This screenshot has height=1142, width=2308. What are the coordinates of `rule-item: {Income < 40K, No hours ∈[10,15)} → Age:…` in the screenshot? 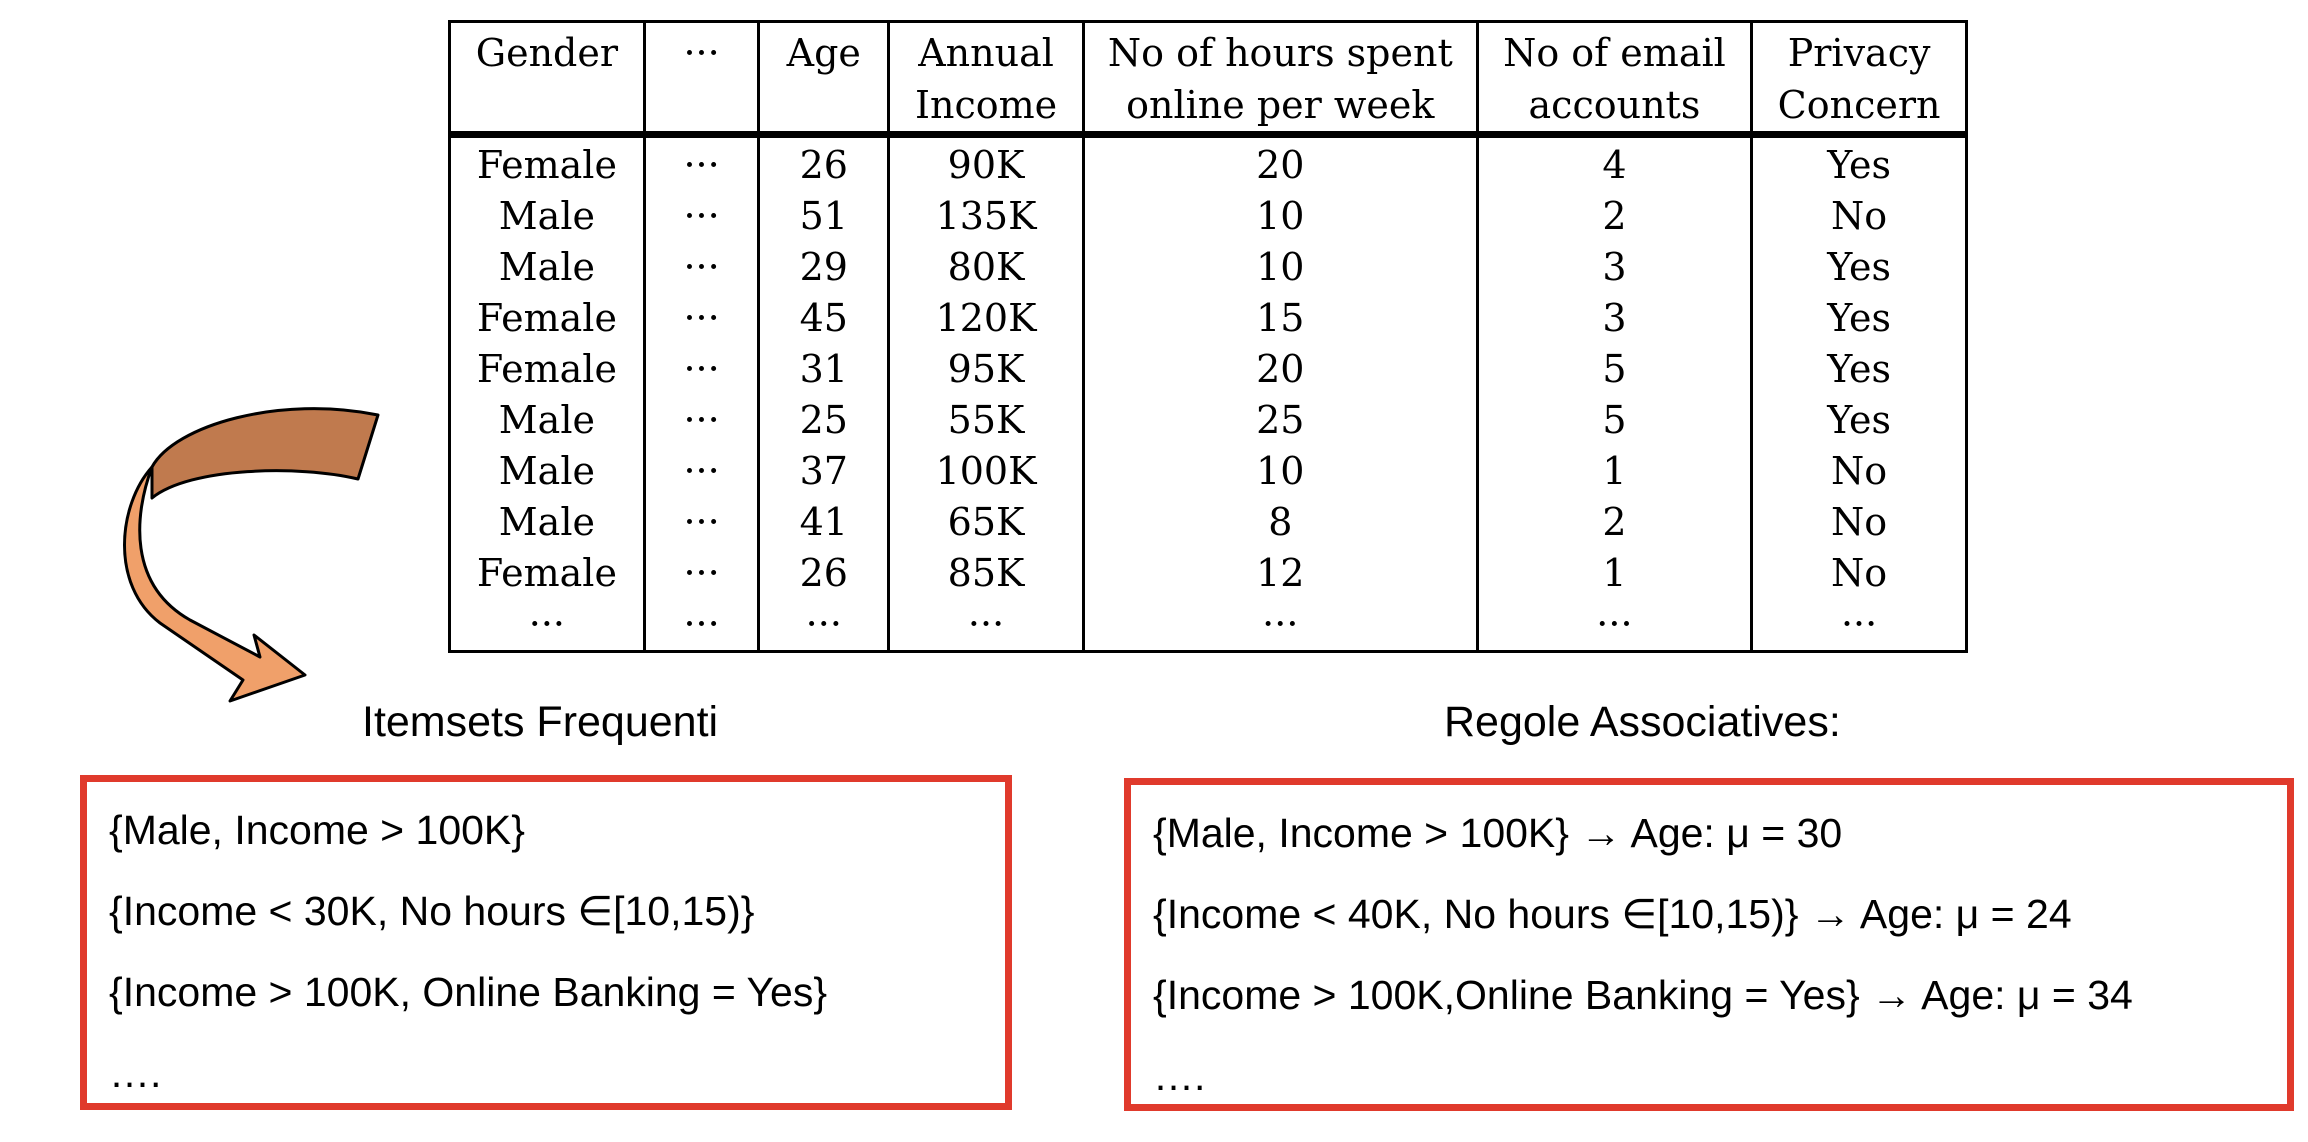 It's located at (1612, 914).